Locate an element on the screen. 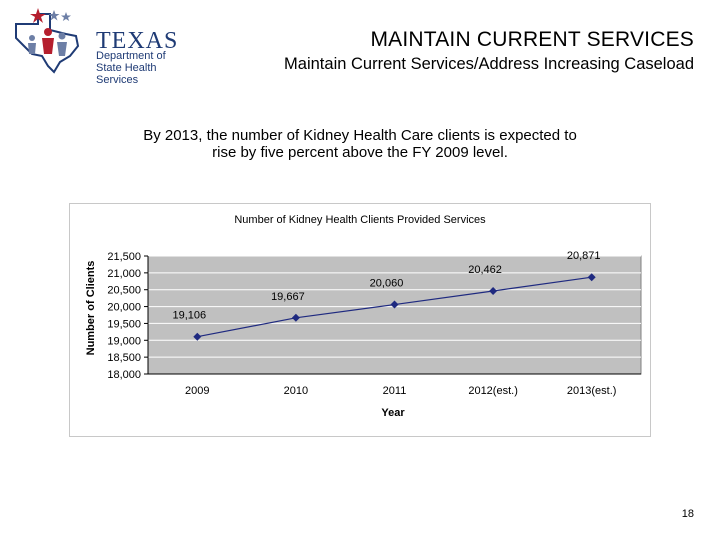 This screenshot has height=540, width=720. data-label: 19,667 is located at coordinates (288, 297).